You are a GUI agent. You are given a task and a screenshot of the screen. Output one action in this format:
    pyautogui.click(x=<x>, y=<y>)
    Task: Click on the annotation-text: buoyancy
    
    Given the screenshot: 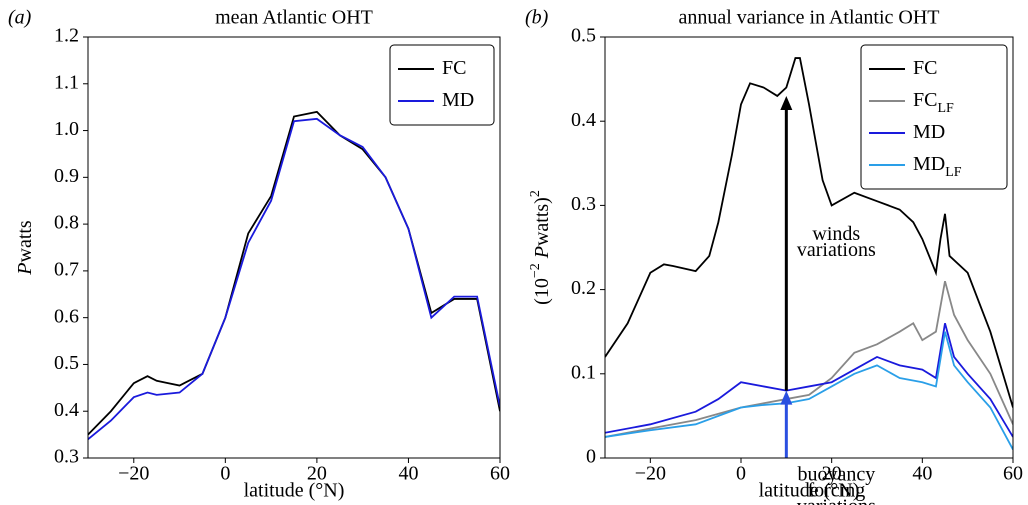 What is the action you would take?
    pyautogui.click(x=836, y=475)
    